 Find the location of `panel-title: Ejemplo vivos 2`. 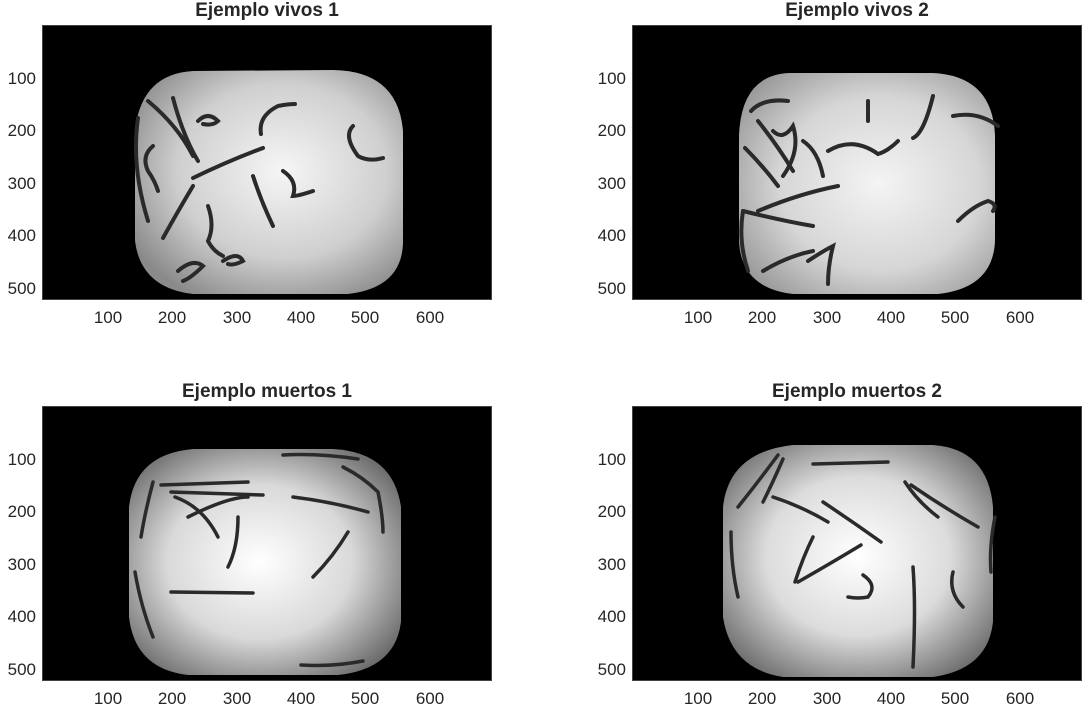

panel-title: Ejemplo vivos 2 is located at coordinates (857, 10).